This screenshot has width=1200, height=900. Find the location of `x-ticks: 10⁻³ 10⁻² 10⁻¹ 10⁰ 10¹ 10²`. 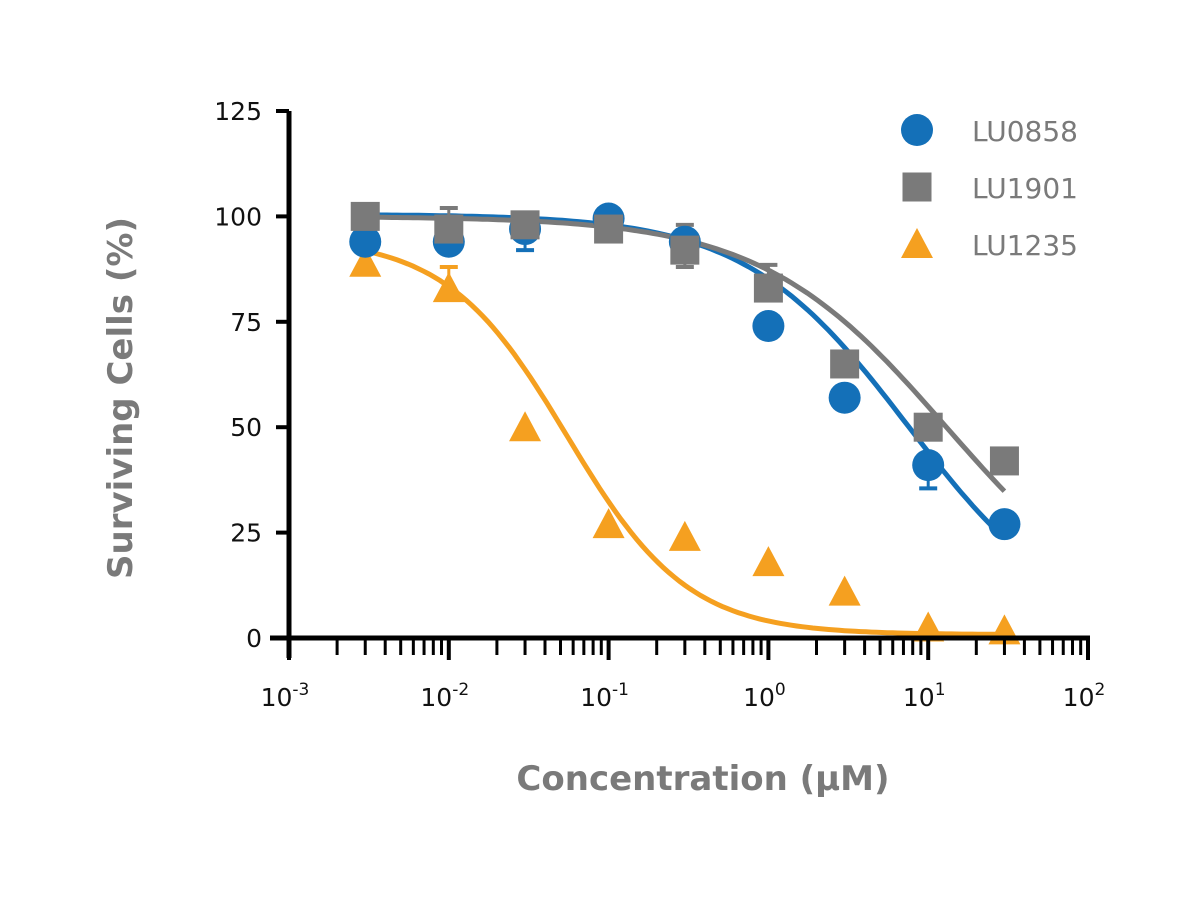

x-ticks: 10⁻³ 10⁻² 10⁻¹ 10⁰ 10¹ 10² is located at coordinates (683, 675).